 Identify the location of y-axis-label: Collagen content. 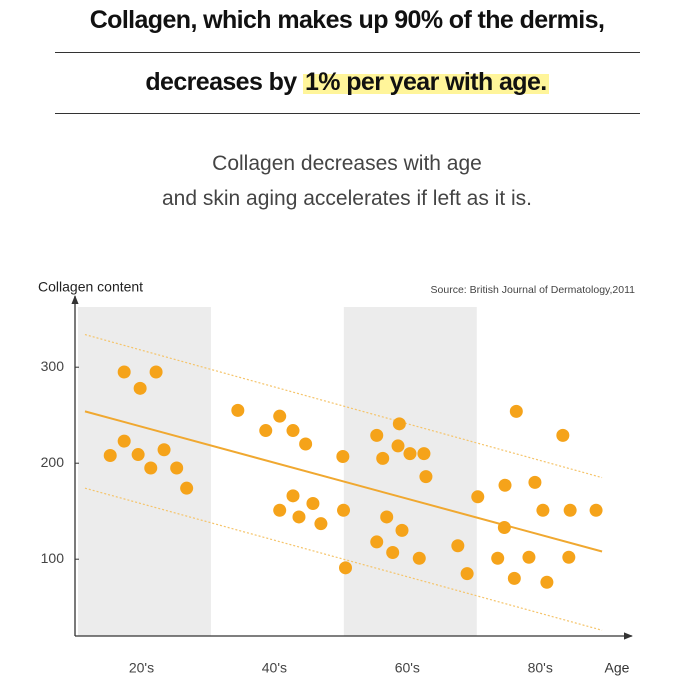
(90, 287).